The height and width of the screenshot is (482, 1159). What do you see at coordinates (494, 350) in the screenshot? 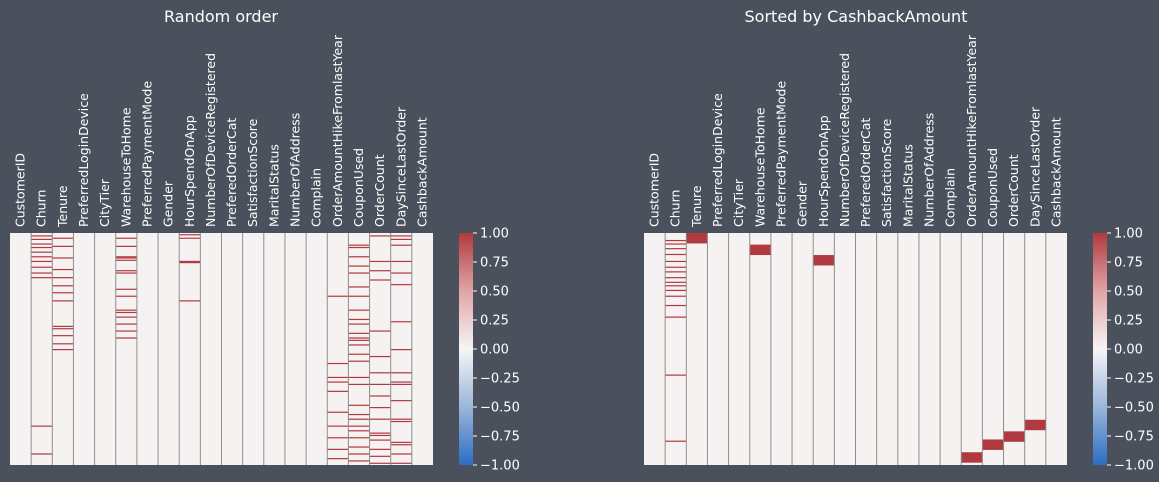
I see `colorbar-tick-label: 0.00` at bounding box center [494, 350].